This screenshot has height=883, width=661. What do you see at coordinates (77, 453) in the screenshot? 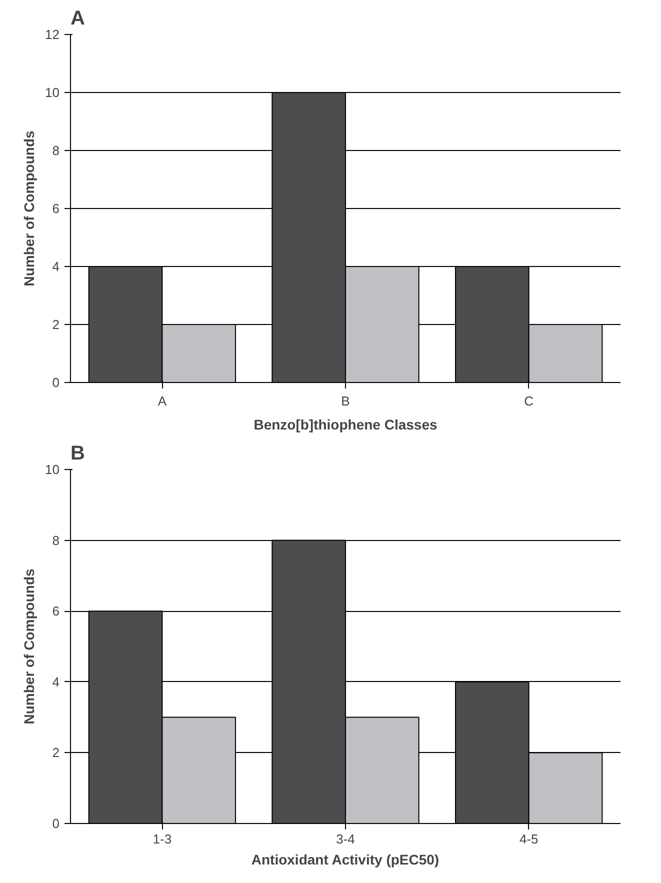
I see `chart-title: B` at bounding box center [77, 453].